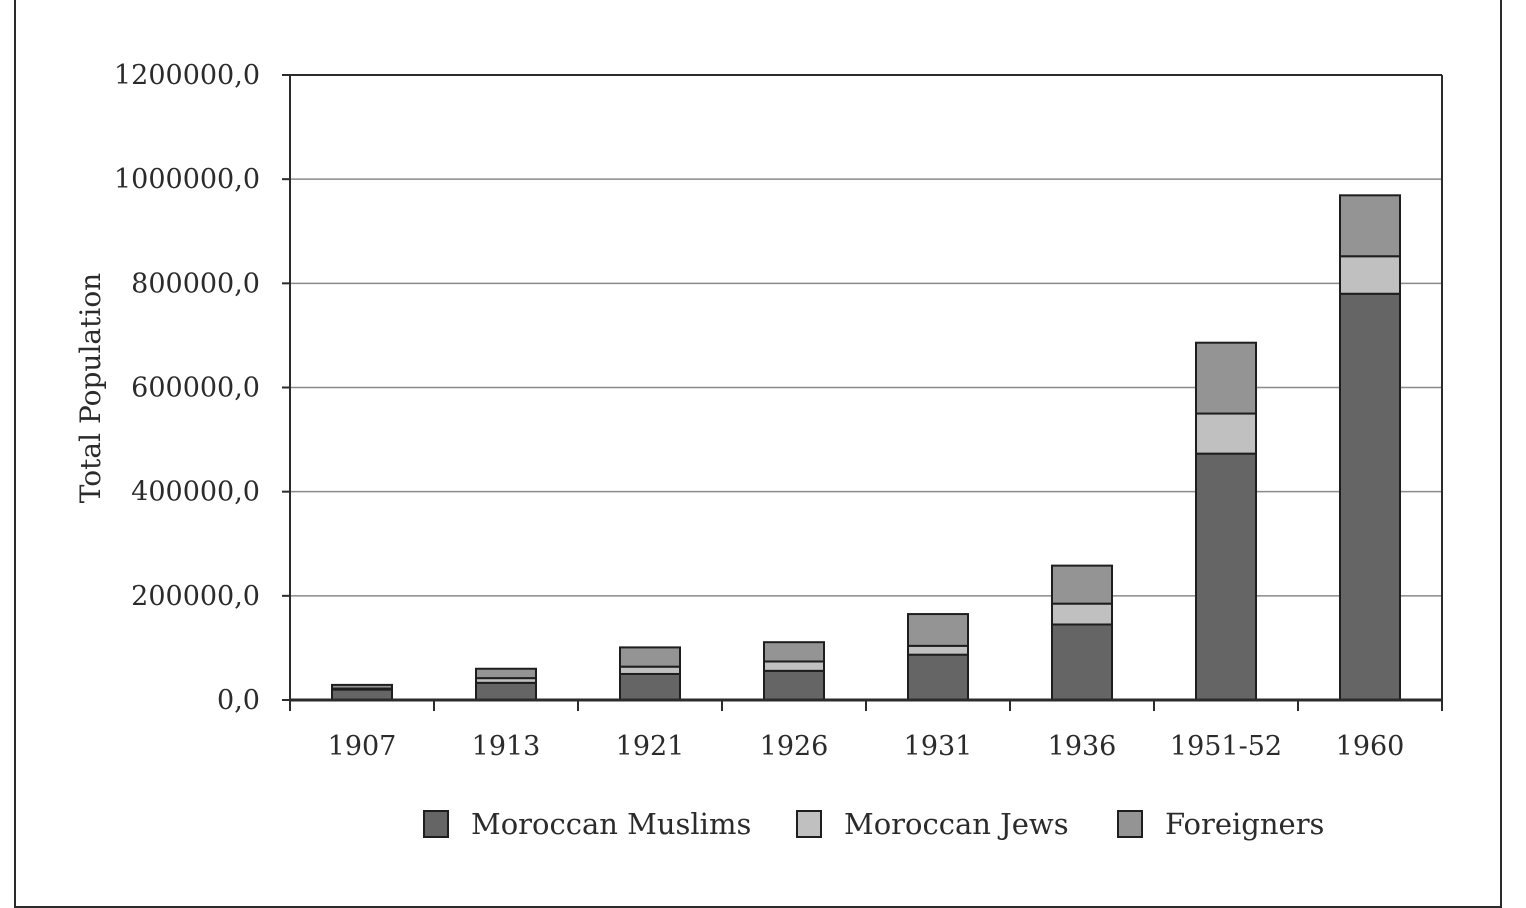 The height and width of the screenshot is (908, 1526). Describe the element at coordinates (956, 824) in the screenshot. I see `legend-label: Moroccan Jews` at that location.